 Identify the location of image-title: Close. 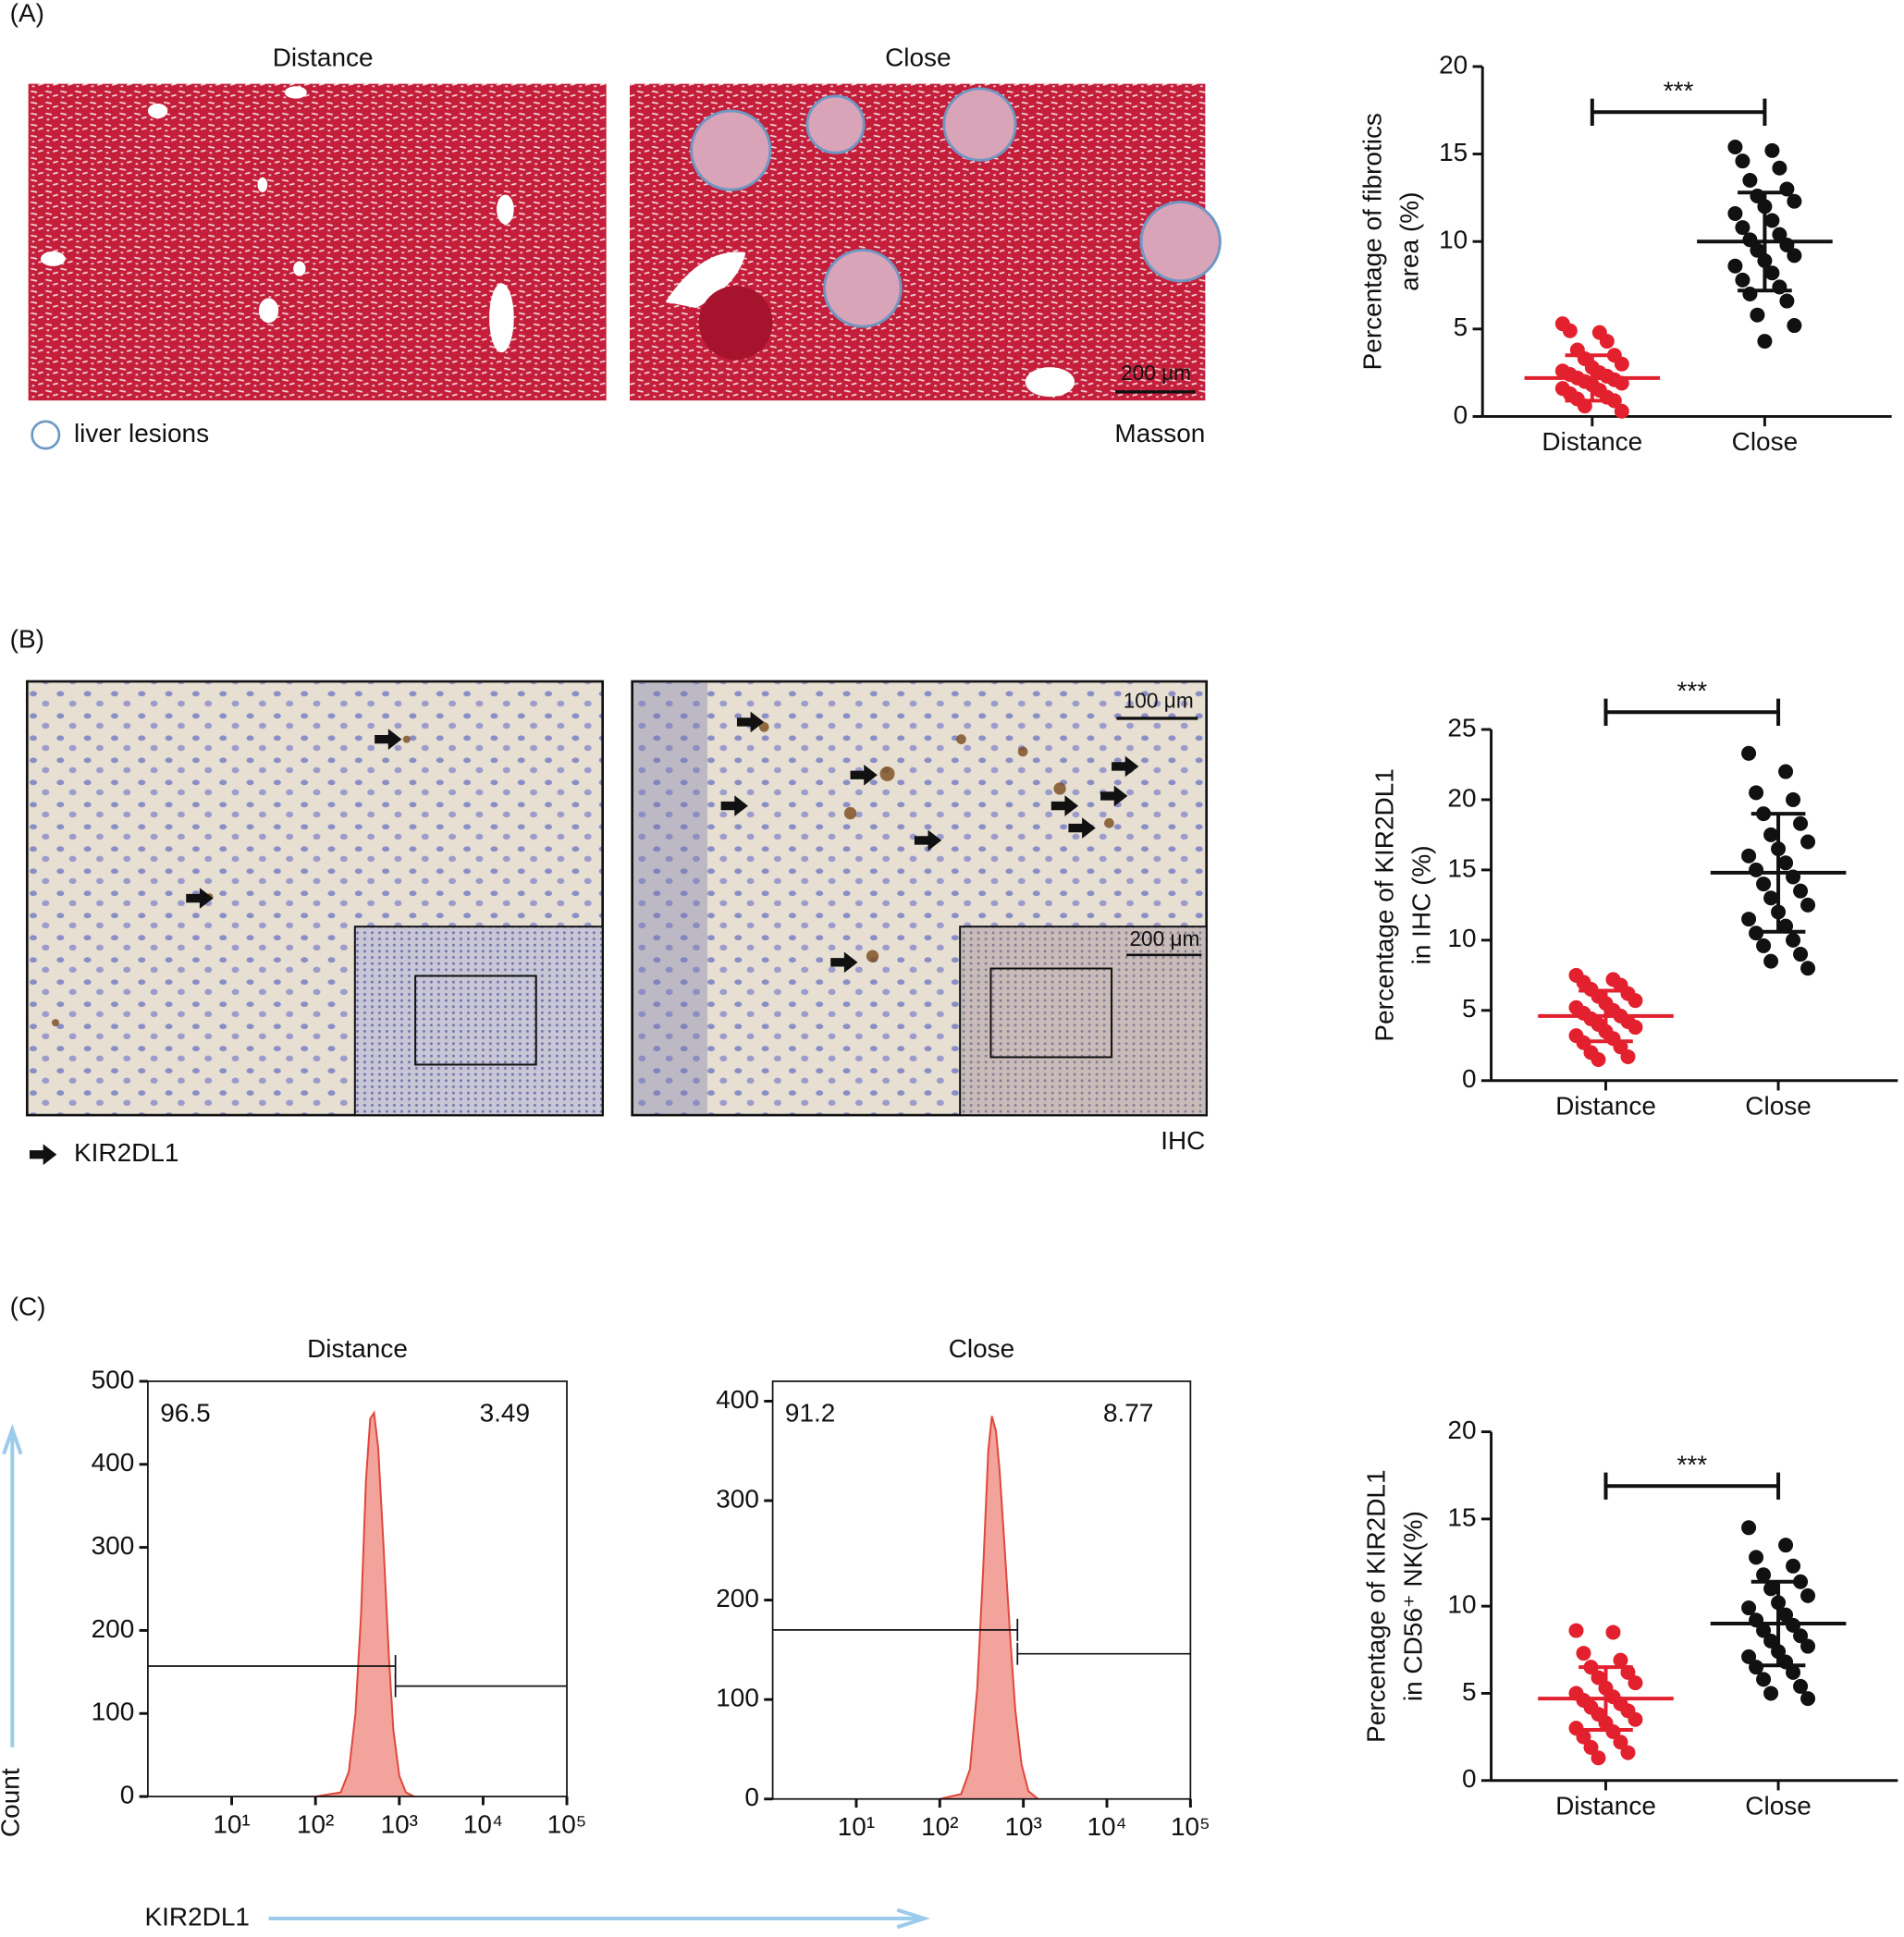
(918, 57).